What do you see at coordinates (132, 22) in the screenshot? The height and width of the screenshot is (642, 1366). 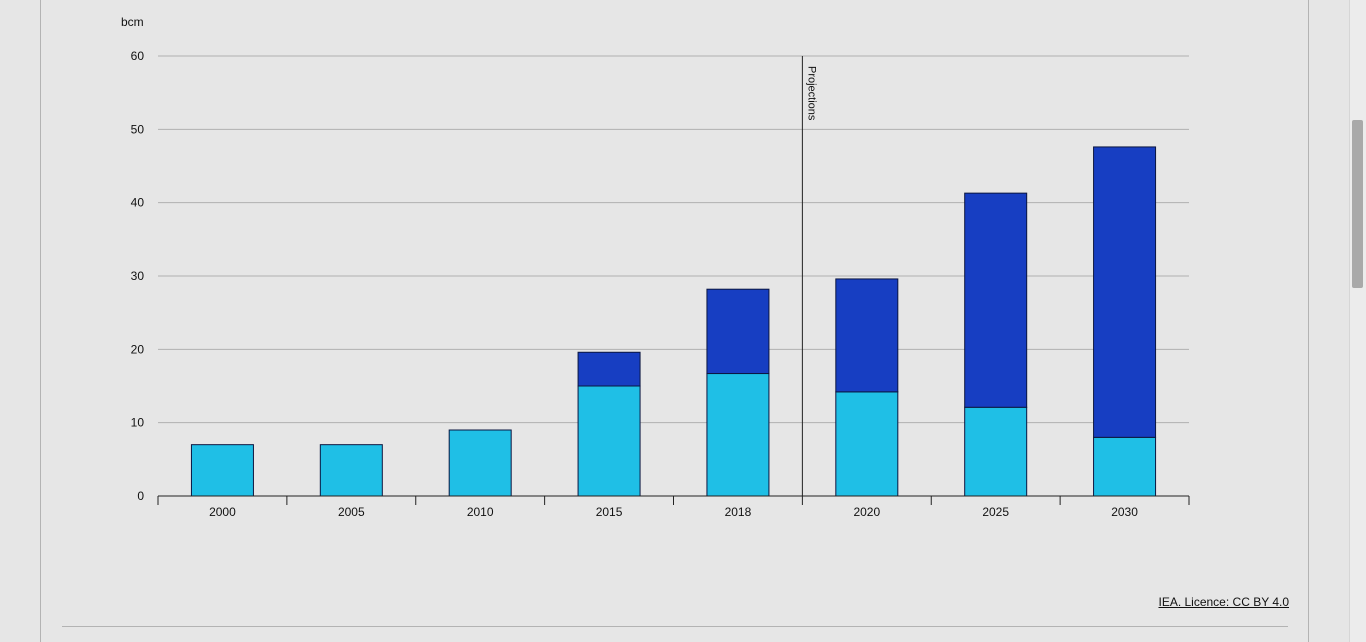 I see `y-unit-label: bcm` at bounding box center [132, 22].